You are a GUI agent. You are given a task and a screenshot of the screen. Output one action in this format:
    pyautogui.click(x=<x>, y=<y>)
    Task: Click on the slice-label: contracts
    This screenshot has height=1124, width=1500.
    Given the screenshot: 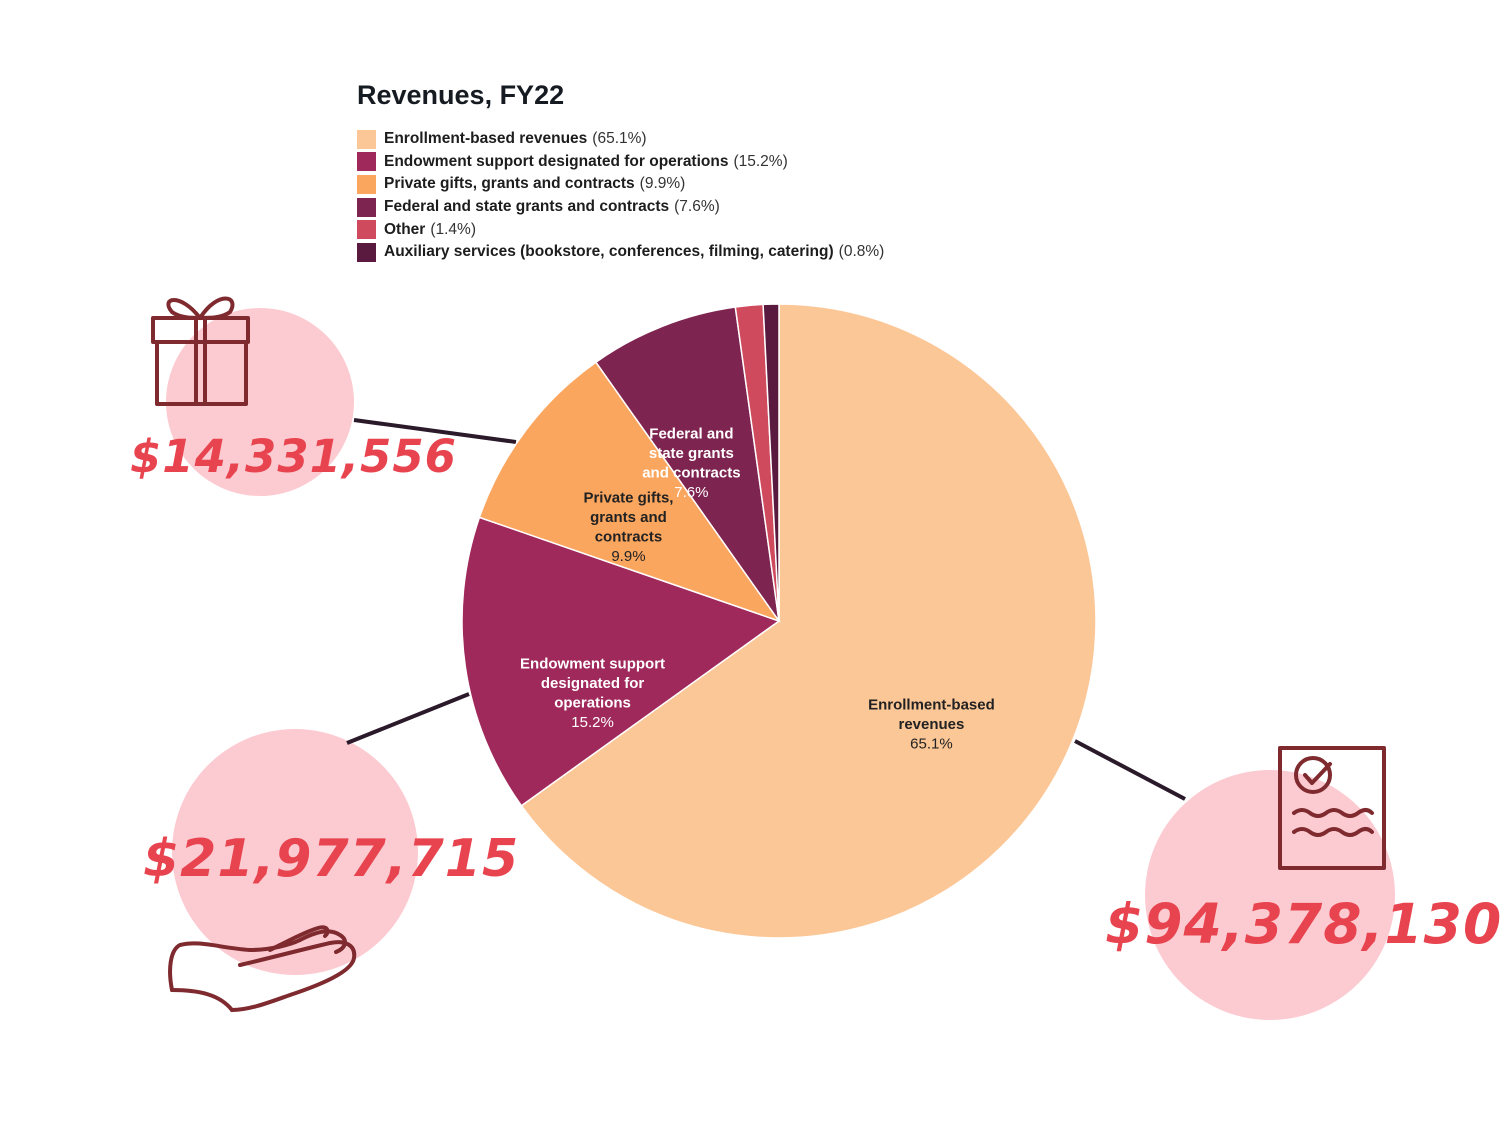 What is the action you would take?
    pyautogui.click(x=629, y=537)
    